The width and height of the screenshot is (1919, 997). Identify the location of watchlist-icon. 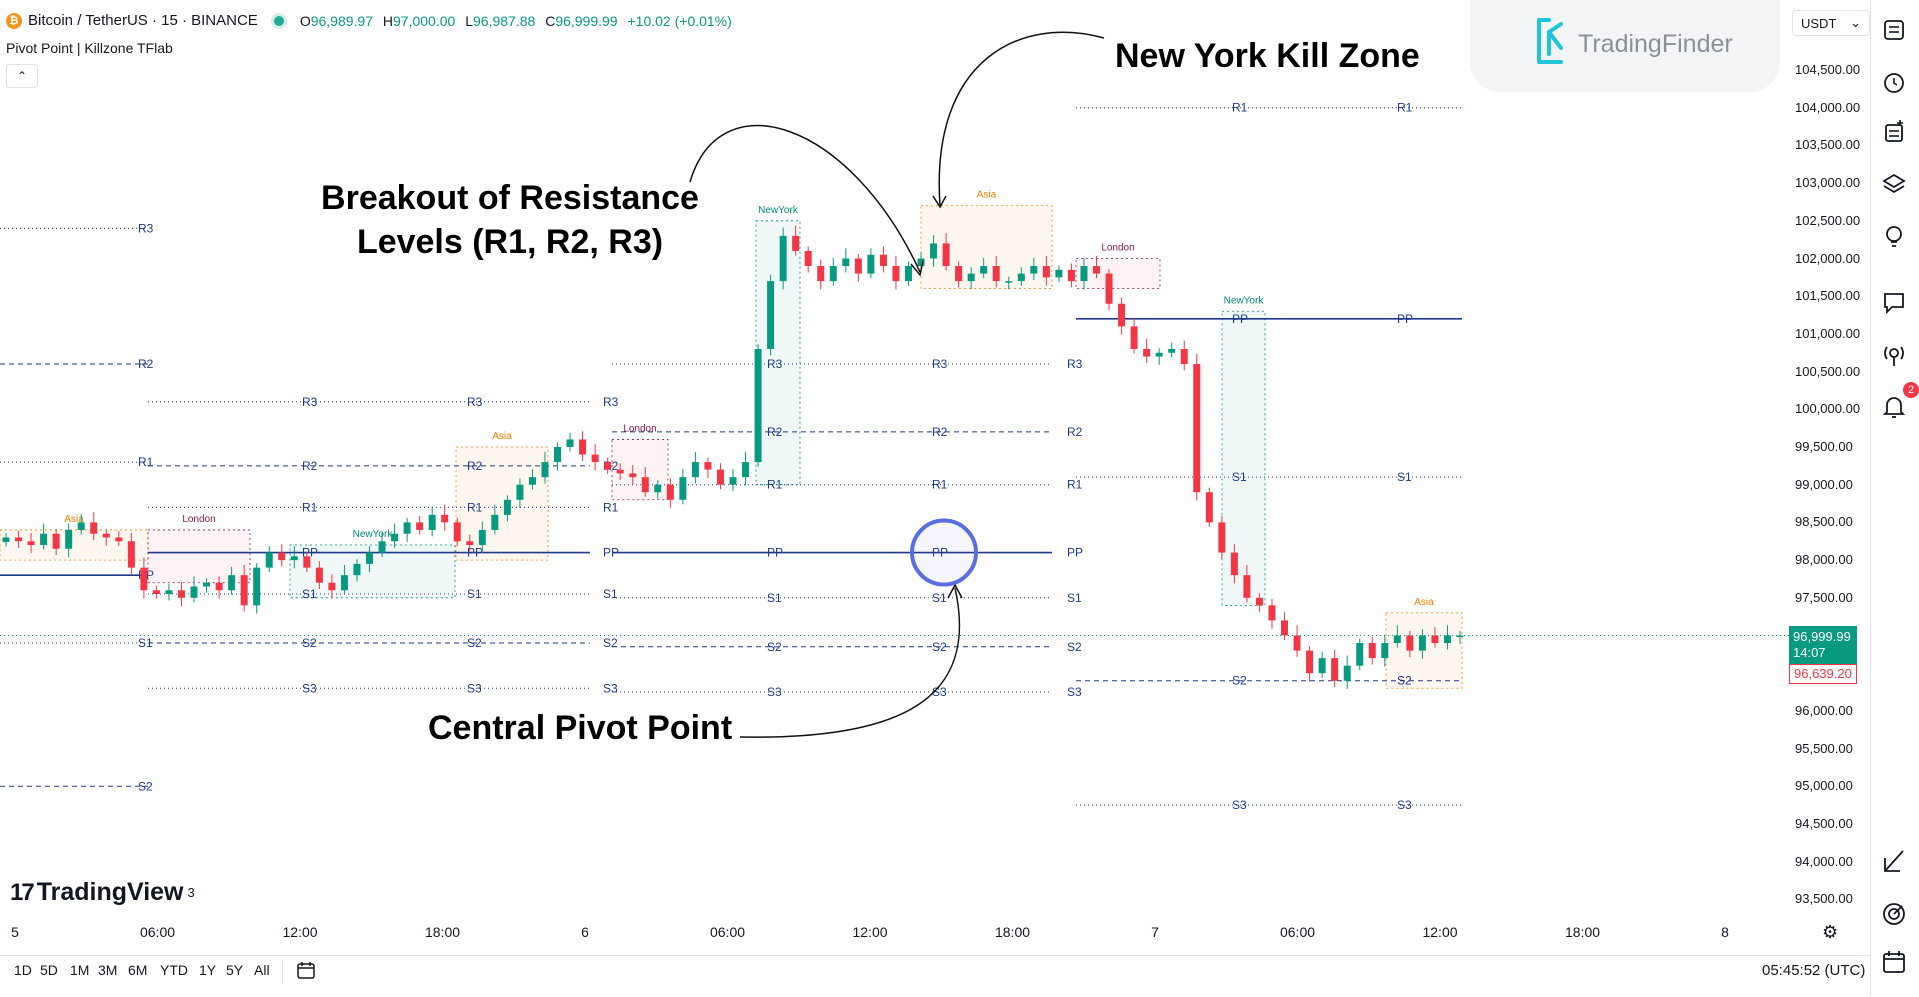
(1894, 30).